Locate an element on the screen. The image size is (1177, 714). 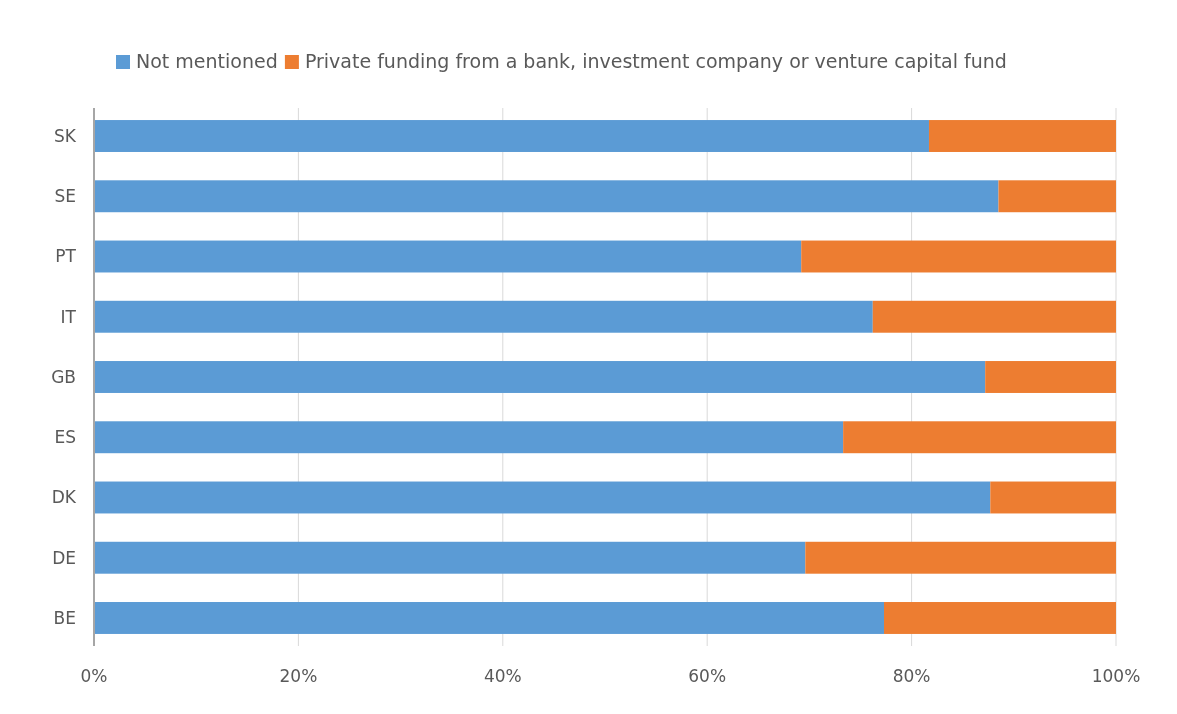
y-tick-label: SE is located at coordinates (65, 196).